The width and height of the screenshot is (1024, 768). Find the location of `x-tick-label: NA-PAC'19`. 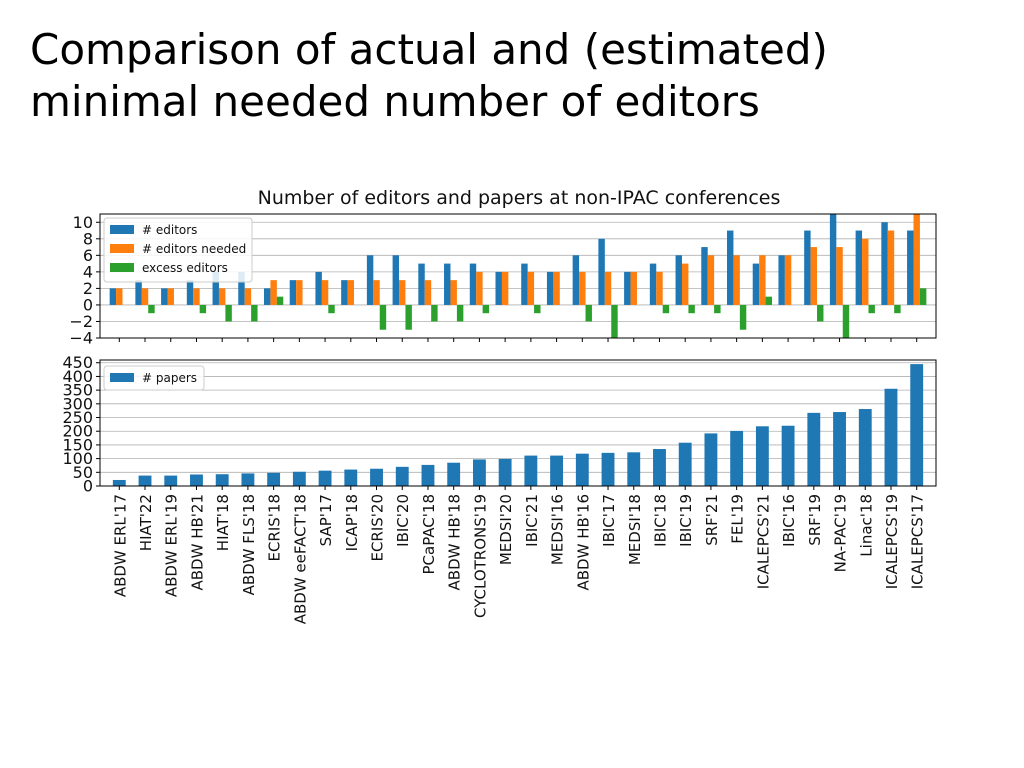

x-tick-label: NA-PAC'19 is located at coordinates (841, 533).